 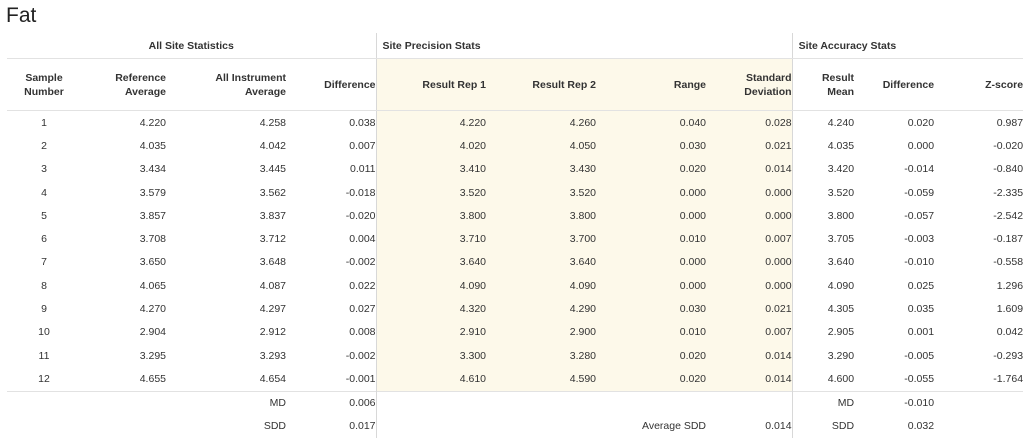 What do you see at coordinates (152, 169) in the screenshot?
I see `cell-reference-average: 3.434` at bounding box center [152, 169].